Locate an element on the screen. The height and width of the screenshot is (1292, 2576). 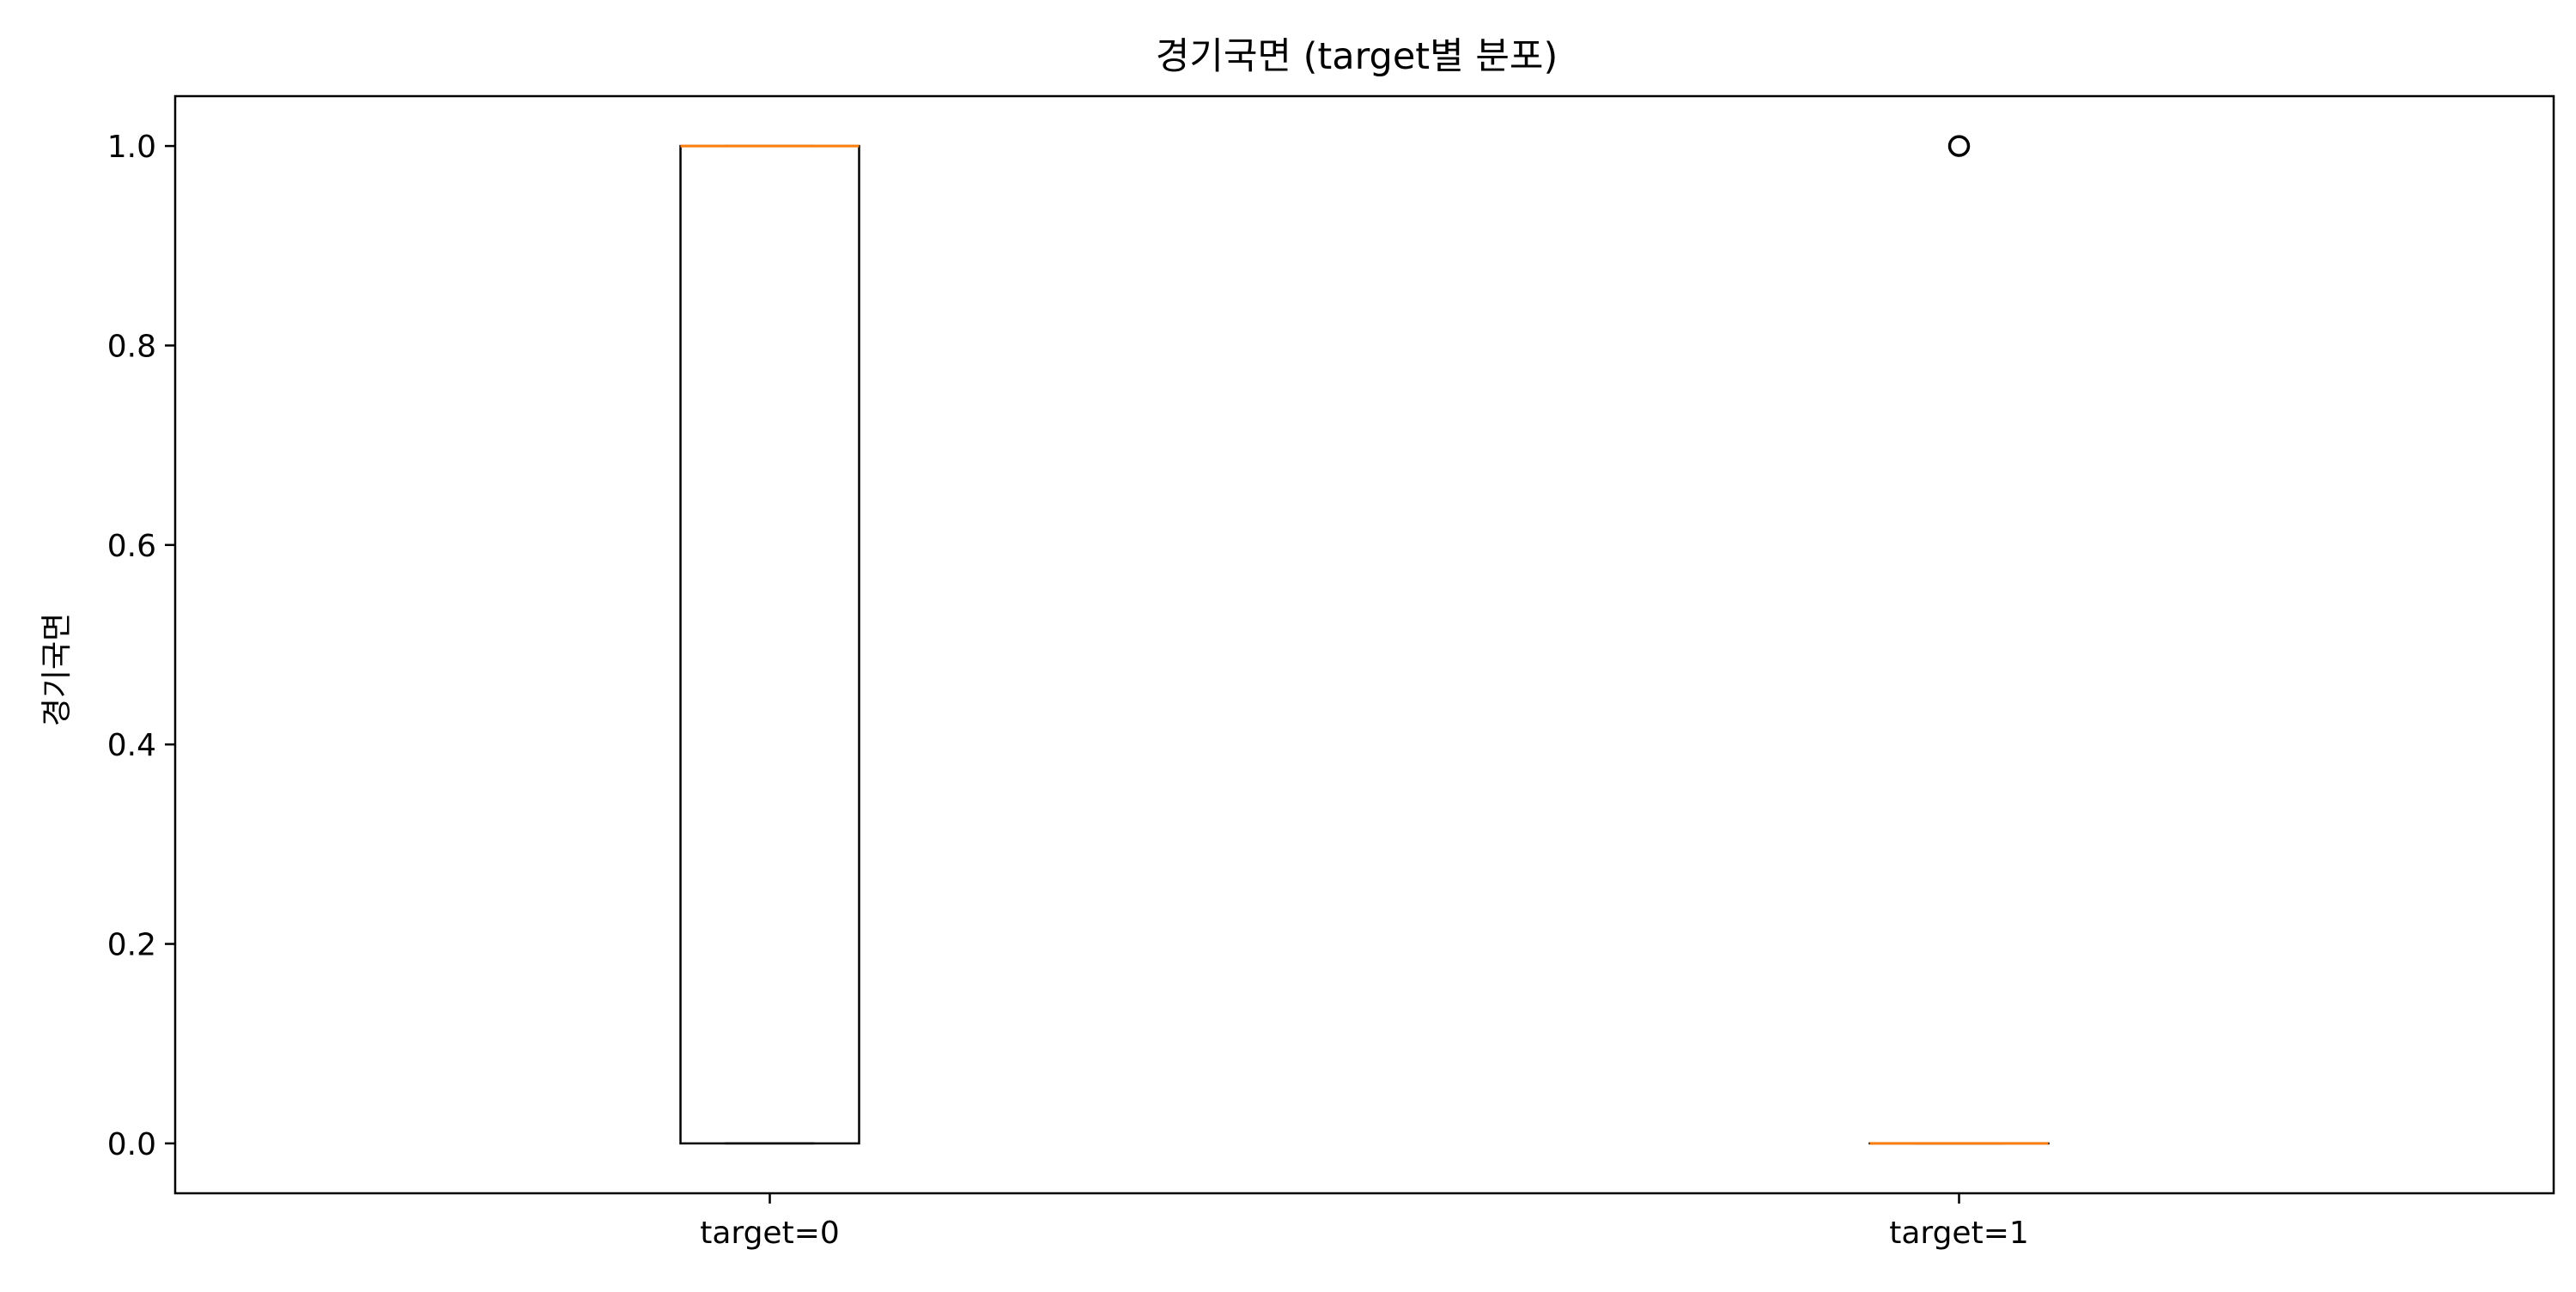
x-axis: target=0 target=1 is located at coordinates (1364, 1222).